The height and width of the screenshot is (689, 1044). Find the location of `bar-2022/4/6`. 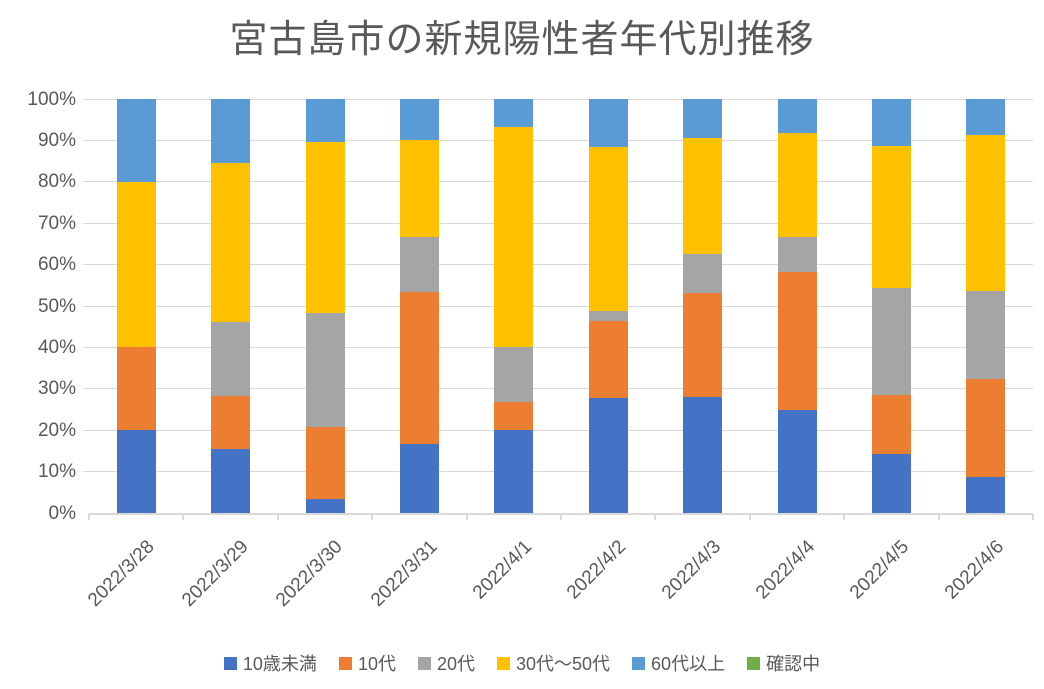

bar-2022/4/6 is located at coordinates (986, 306).